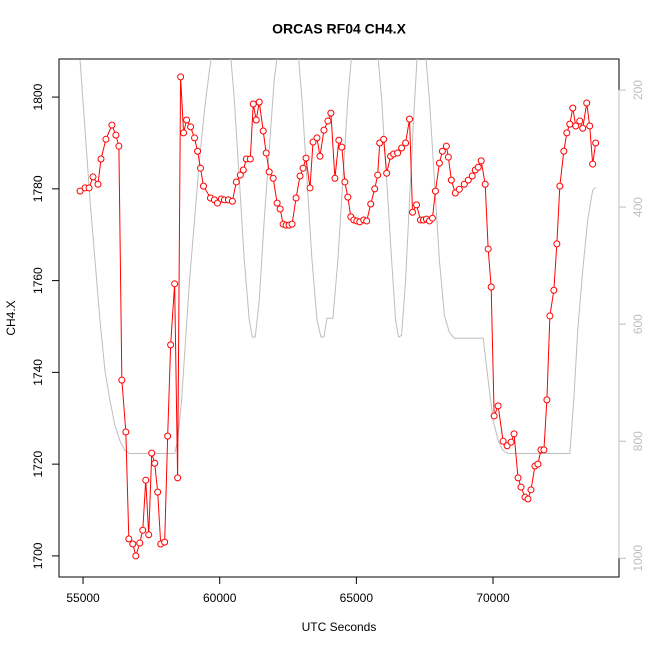  What do you see at coordinates (38, 555) in the screenshot?
I see `y-tick-label: 1700` at bounding box center [38, 555].